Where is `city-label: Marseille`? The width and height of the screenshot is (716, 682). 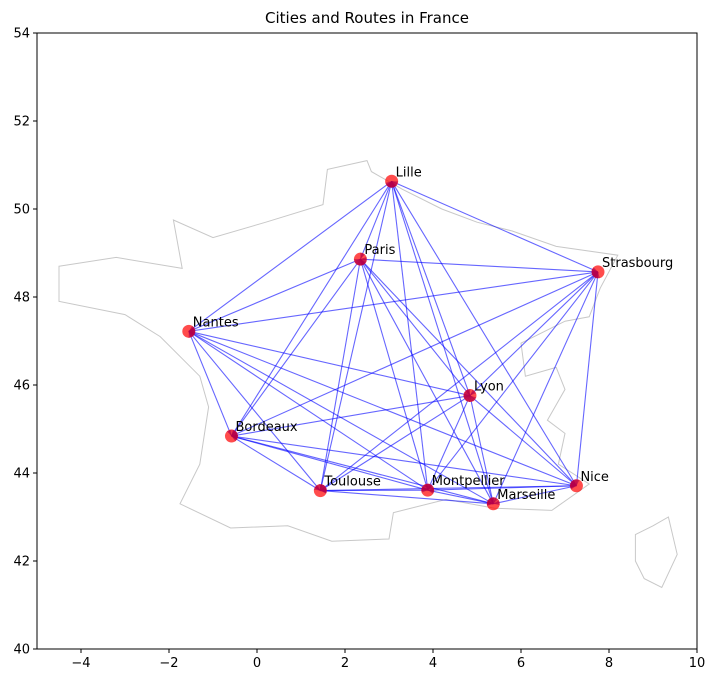 city-label: Marseille is located at coordinates (526, 495).